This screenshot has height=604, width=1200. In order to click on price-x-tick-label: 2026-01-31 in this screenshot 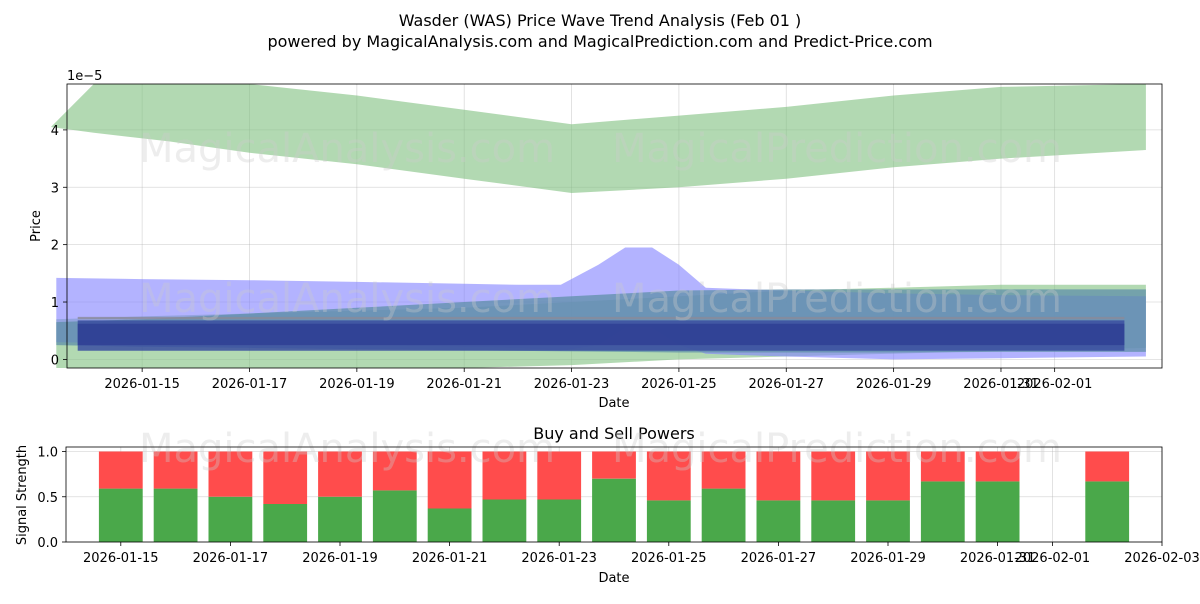, I will do `click(1001, 384)`.